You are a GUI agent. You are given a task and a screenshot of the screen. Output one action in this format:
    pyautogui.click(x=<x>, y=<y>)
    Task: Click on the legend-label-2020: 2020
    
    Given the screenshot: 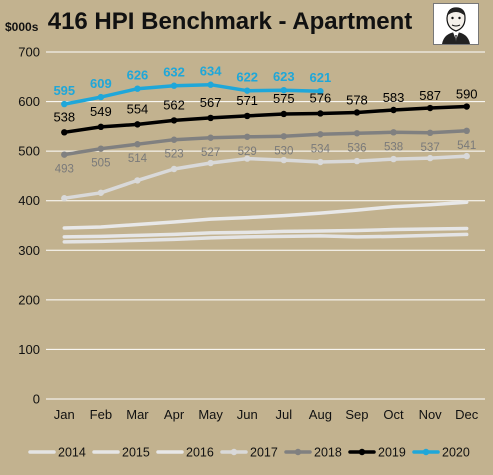 What is the action you would take?
    pyautogui.click(x=456, y=453)
    